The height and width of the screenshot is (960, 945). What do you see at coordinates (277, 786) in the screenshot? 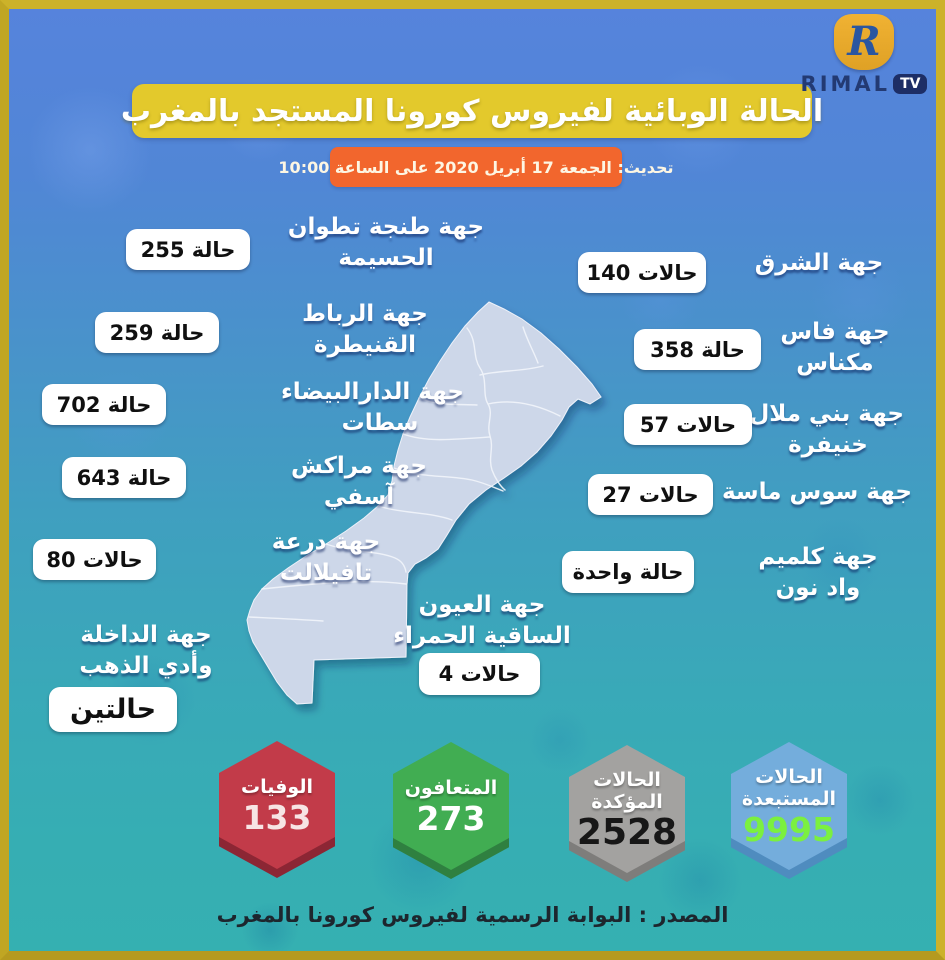
I see `stat-label: الوفيات` at bounding box center [277, 786].